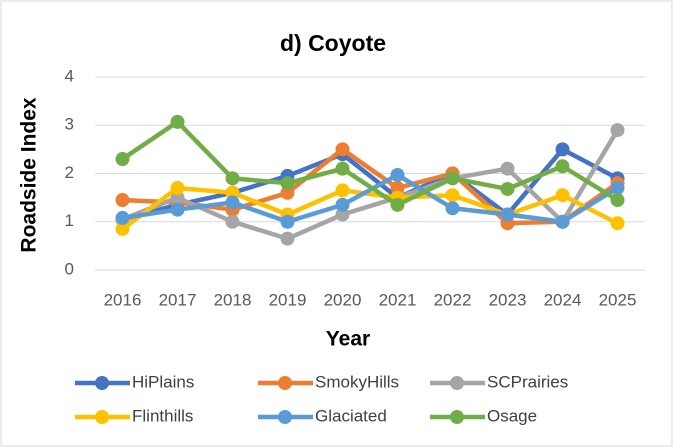  I want to click on y-tick-label: 4, so click(69, 75).